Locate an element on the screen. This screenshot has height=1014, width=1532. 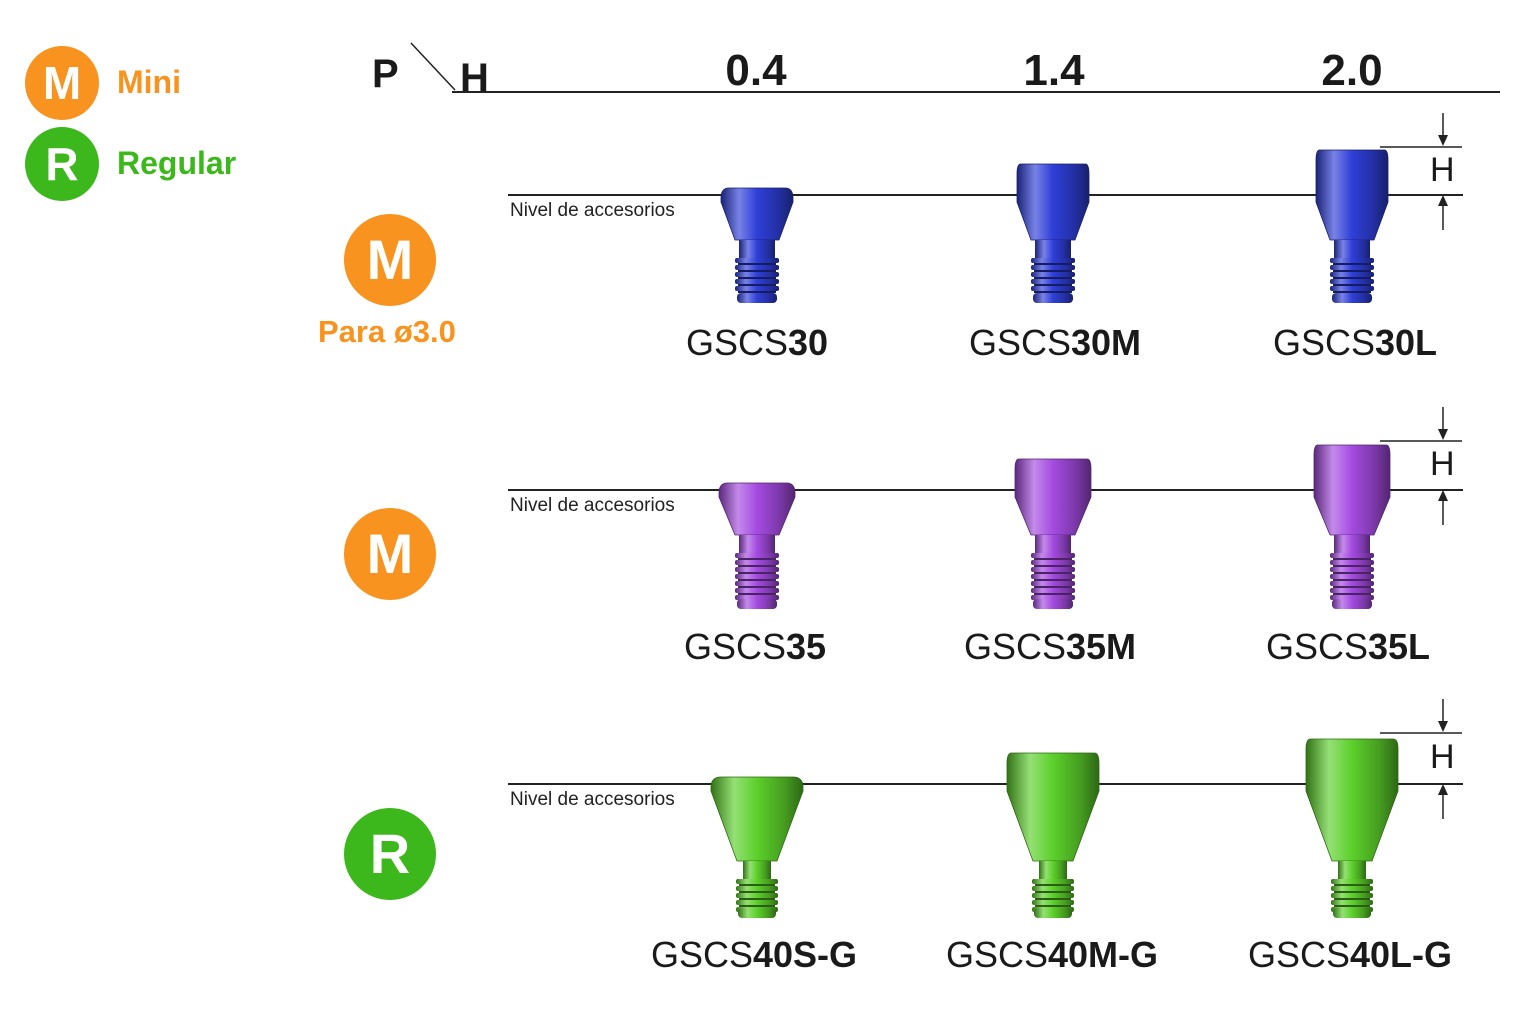
header-rule is located at coordinates (976, 92).